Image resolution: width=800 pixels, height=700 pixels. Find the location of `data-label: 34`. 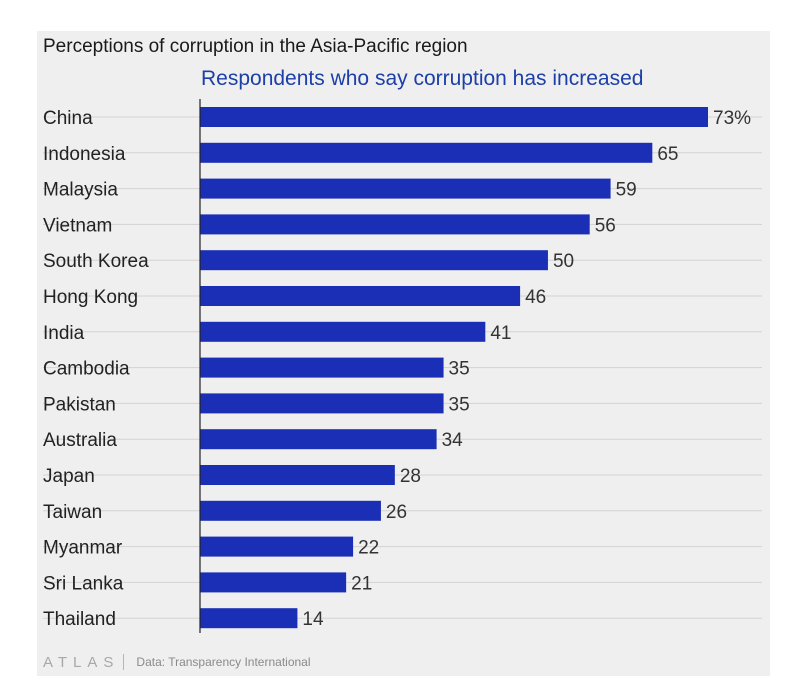

data-label: 34 is located at coordinates (453, 440).